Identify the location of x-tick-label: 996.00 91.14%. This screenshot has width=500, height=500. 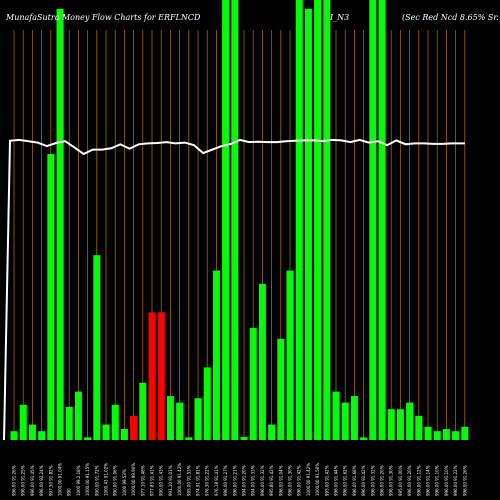
(428, 480).